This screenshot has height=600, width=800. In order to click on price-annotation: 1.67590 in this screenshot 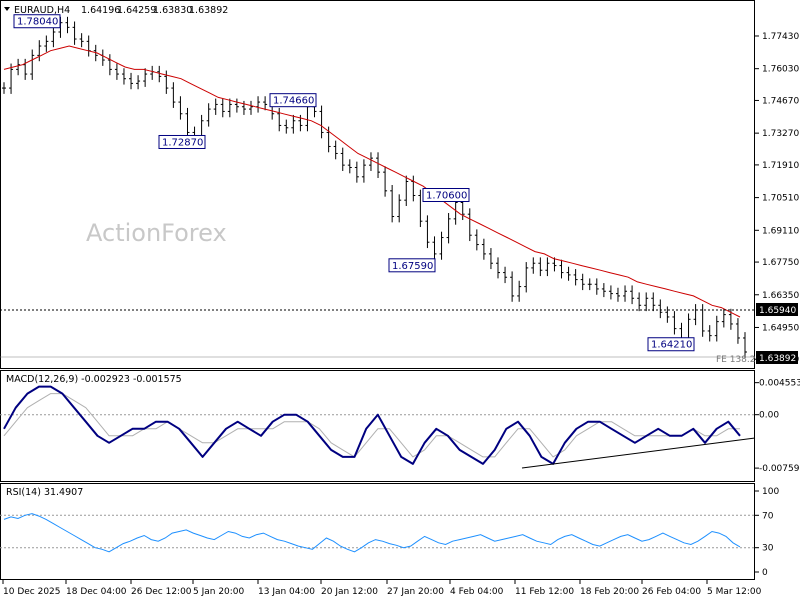, I will do `click(412, 265)`.